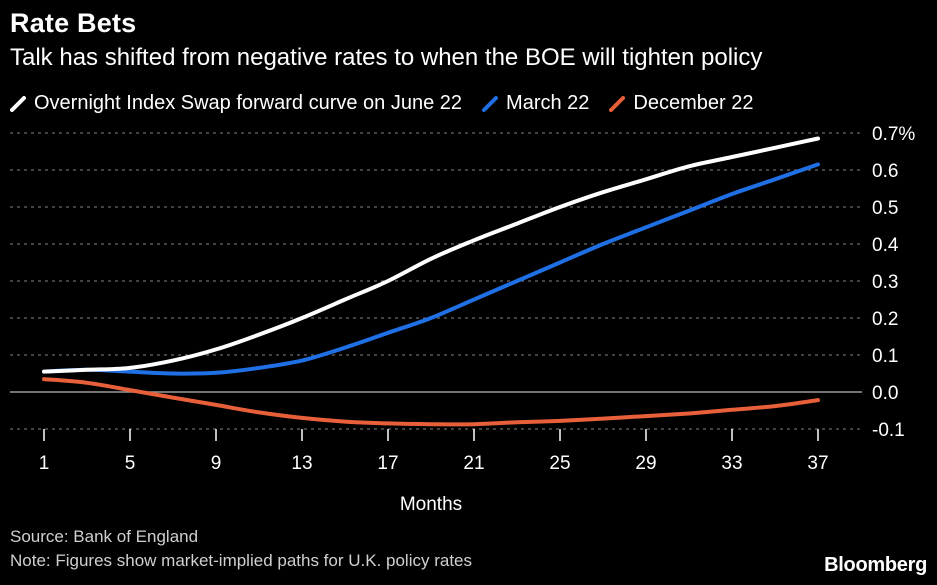 The width and height of the screenshot is (937, 585). What do you see at coordinates (645, 463) in the screenshot?
I see `x-tick-label: 29` at bounding box center [645, 463].